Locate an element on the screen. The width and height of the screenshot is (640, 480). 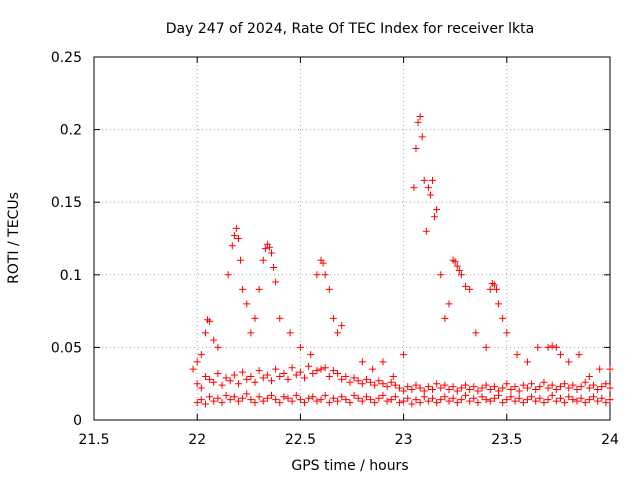
y-tick-label: 0.25 is located at coordinates (66, 58).